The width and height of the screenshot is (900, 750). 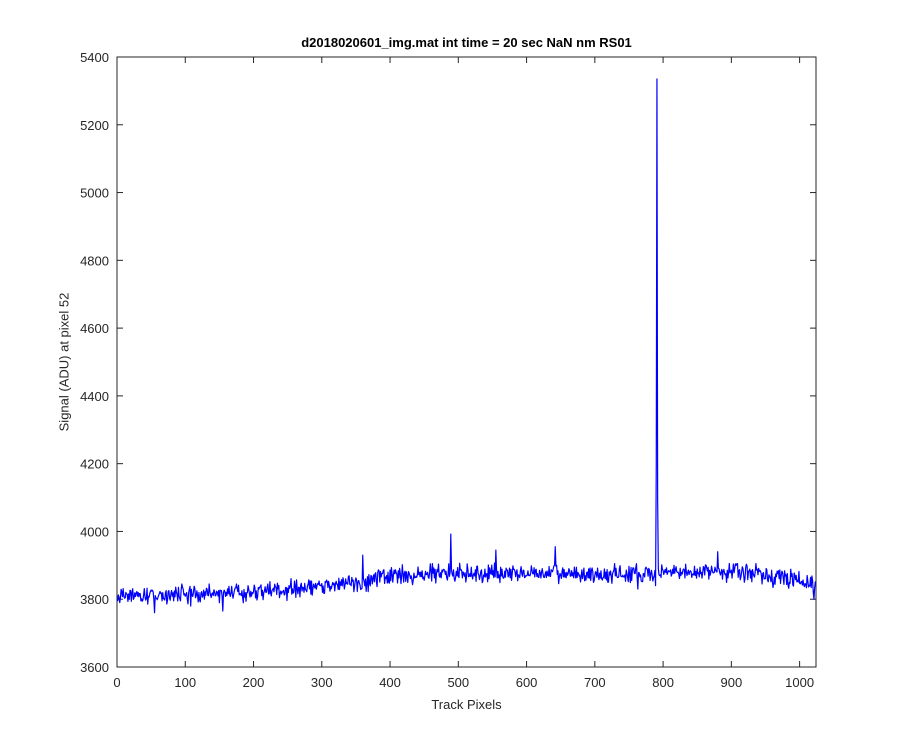 I want to click on x-tick-label: 500, so click(x=458, y=682).